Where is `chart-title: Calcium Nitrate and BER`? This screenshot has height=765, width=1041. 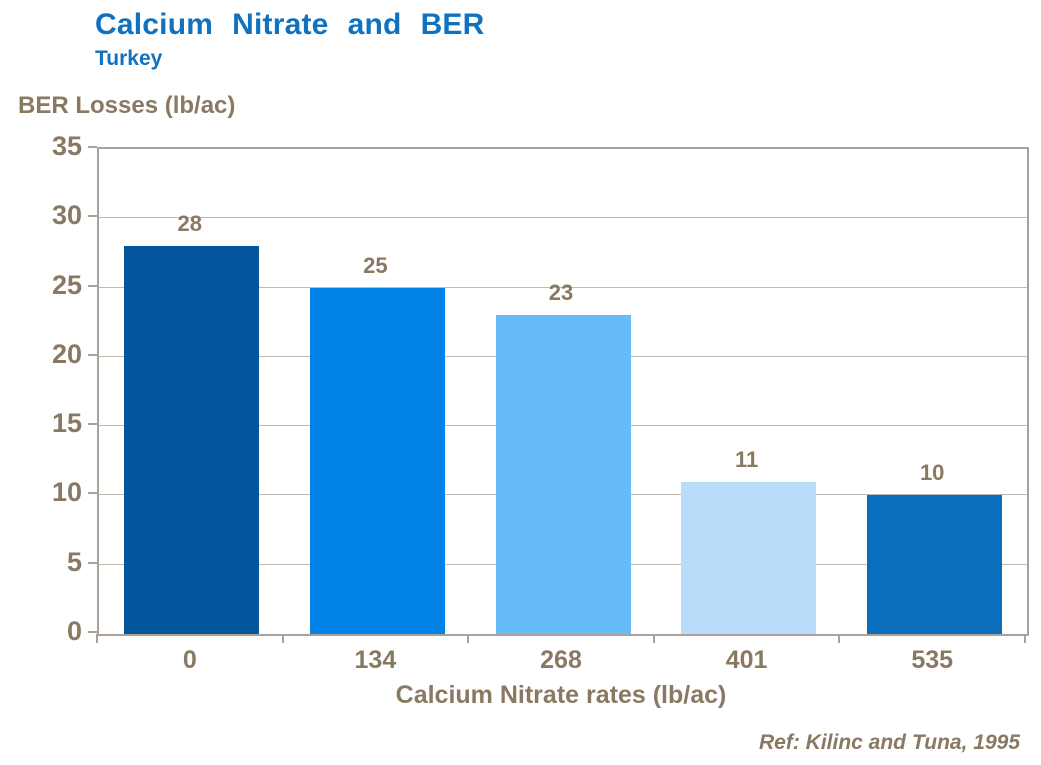
chart-title: Calcium Nitrate and BER is located at coordinates (290, 24).